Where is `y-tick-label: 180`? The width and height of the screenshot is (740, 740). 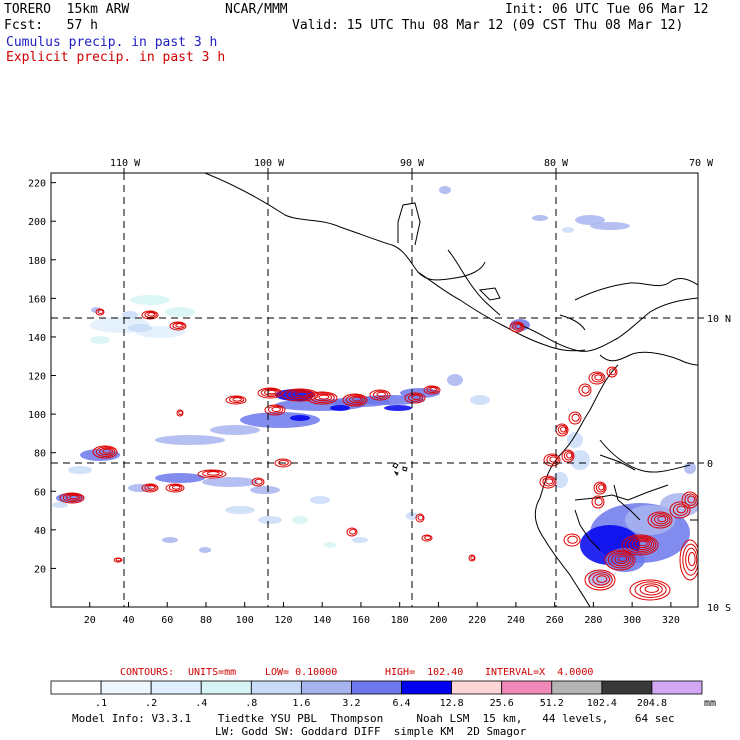
y-tick-label: 180 is located at coordinates (37, 261).